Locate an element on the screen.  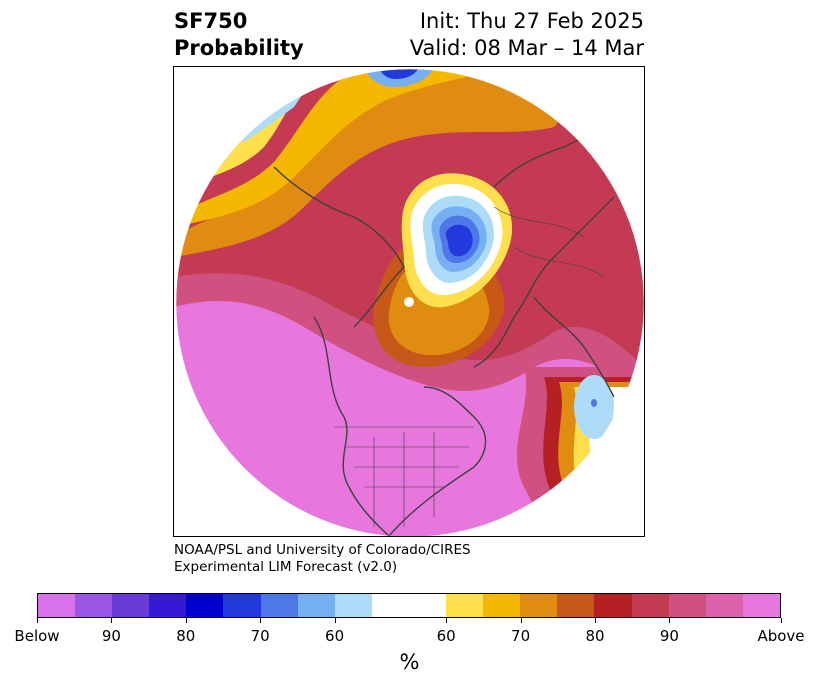
coastline-alaska is located at coordinates (339, 247).